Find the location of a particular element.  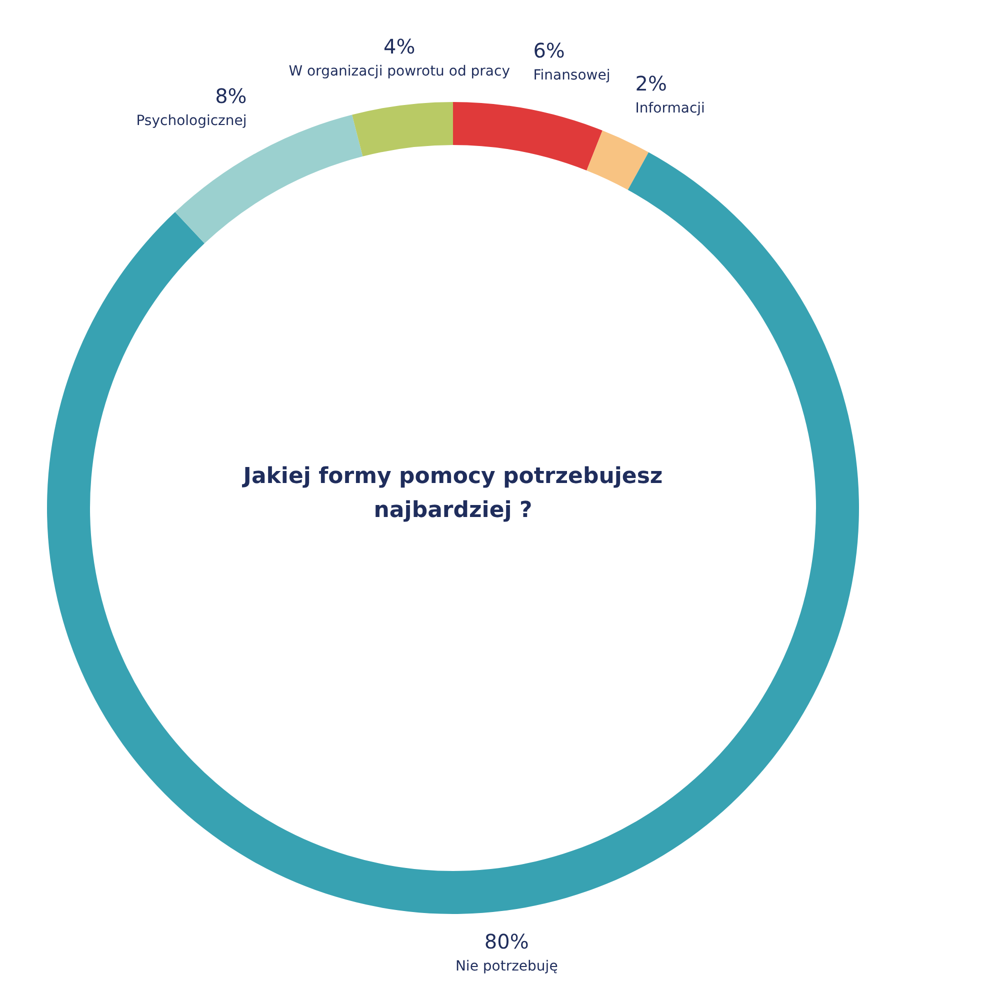

slice-label: W organizacji powrotu od pracy is located at coordinates (399, 71).